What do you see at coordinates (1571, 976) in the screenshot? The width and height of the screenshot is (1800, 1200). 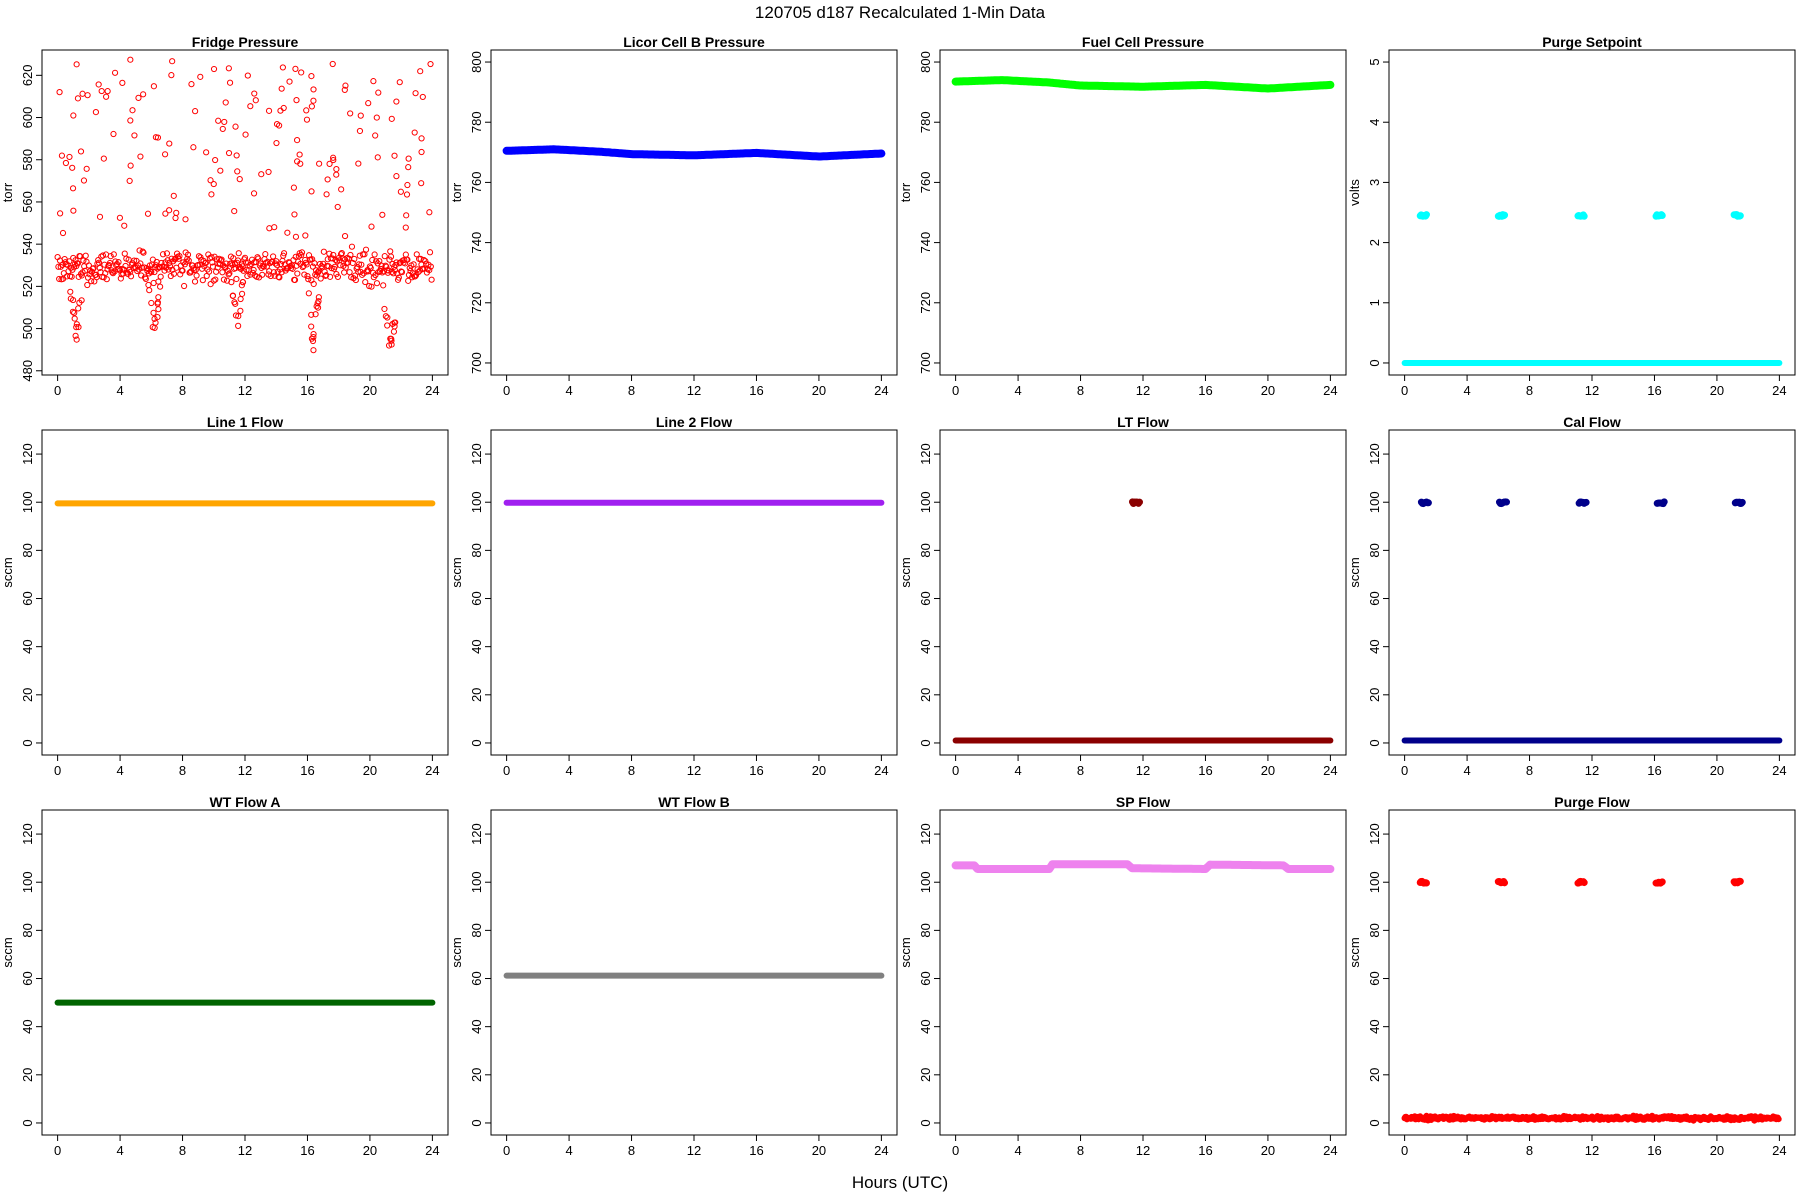 I see `panel-purge-flow: Purge Flow 0 4 8 12 16 20 24 0 20 40 60 80 100 120 sccm` at bounding box center [1571, 976].